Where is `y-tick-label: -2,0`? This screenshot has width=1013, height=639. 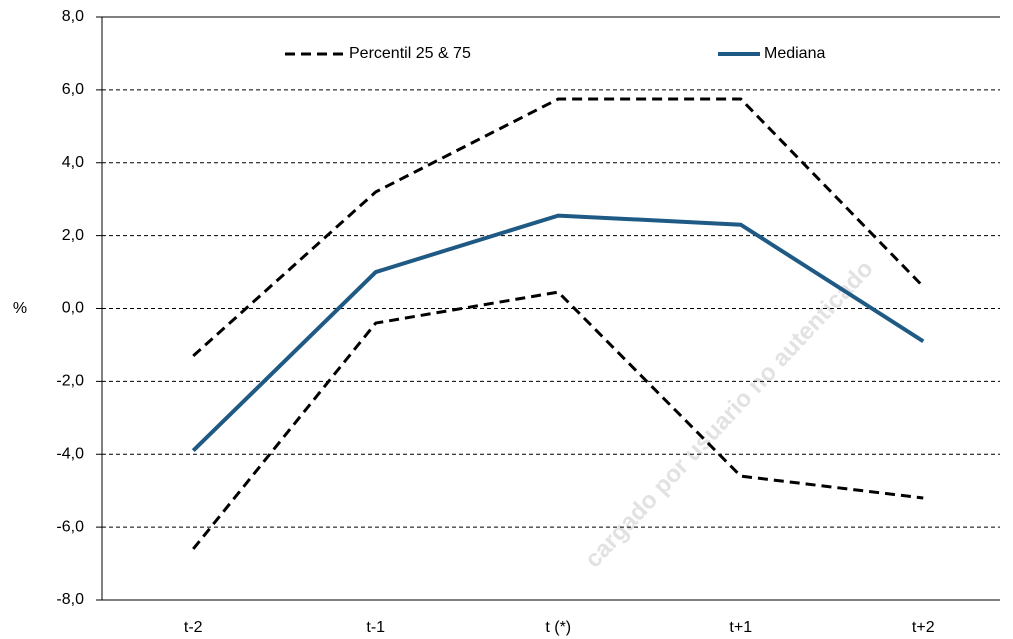 y-tick-label: -2,0 is located at coordinates (70, 381).